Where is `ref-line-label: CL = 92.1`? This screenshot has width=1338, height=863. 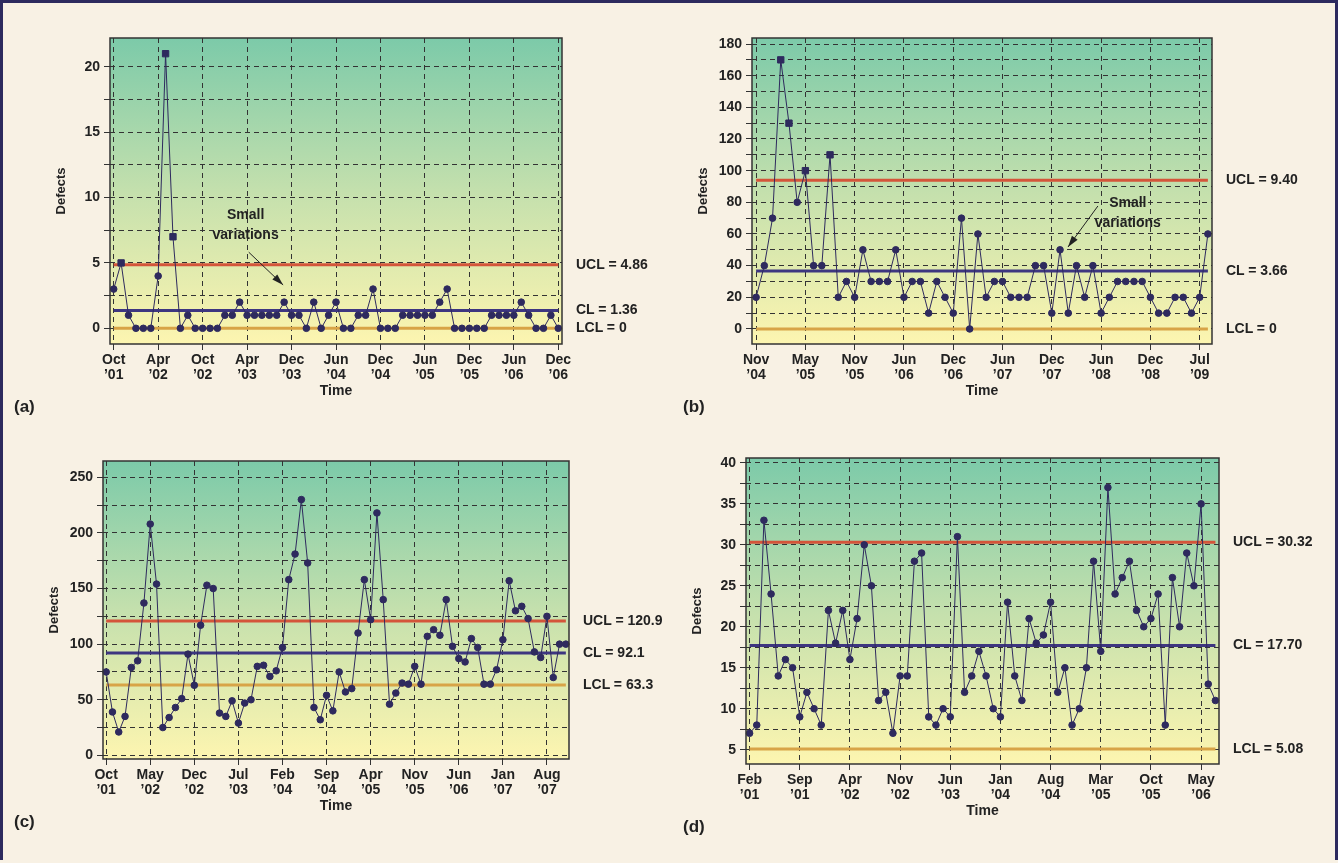 ref-line-label: CL = 92.1 is located at coordinates (614, 651).